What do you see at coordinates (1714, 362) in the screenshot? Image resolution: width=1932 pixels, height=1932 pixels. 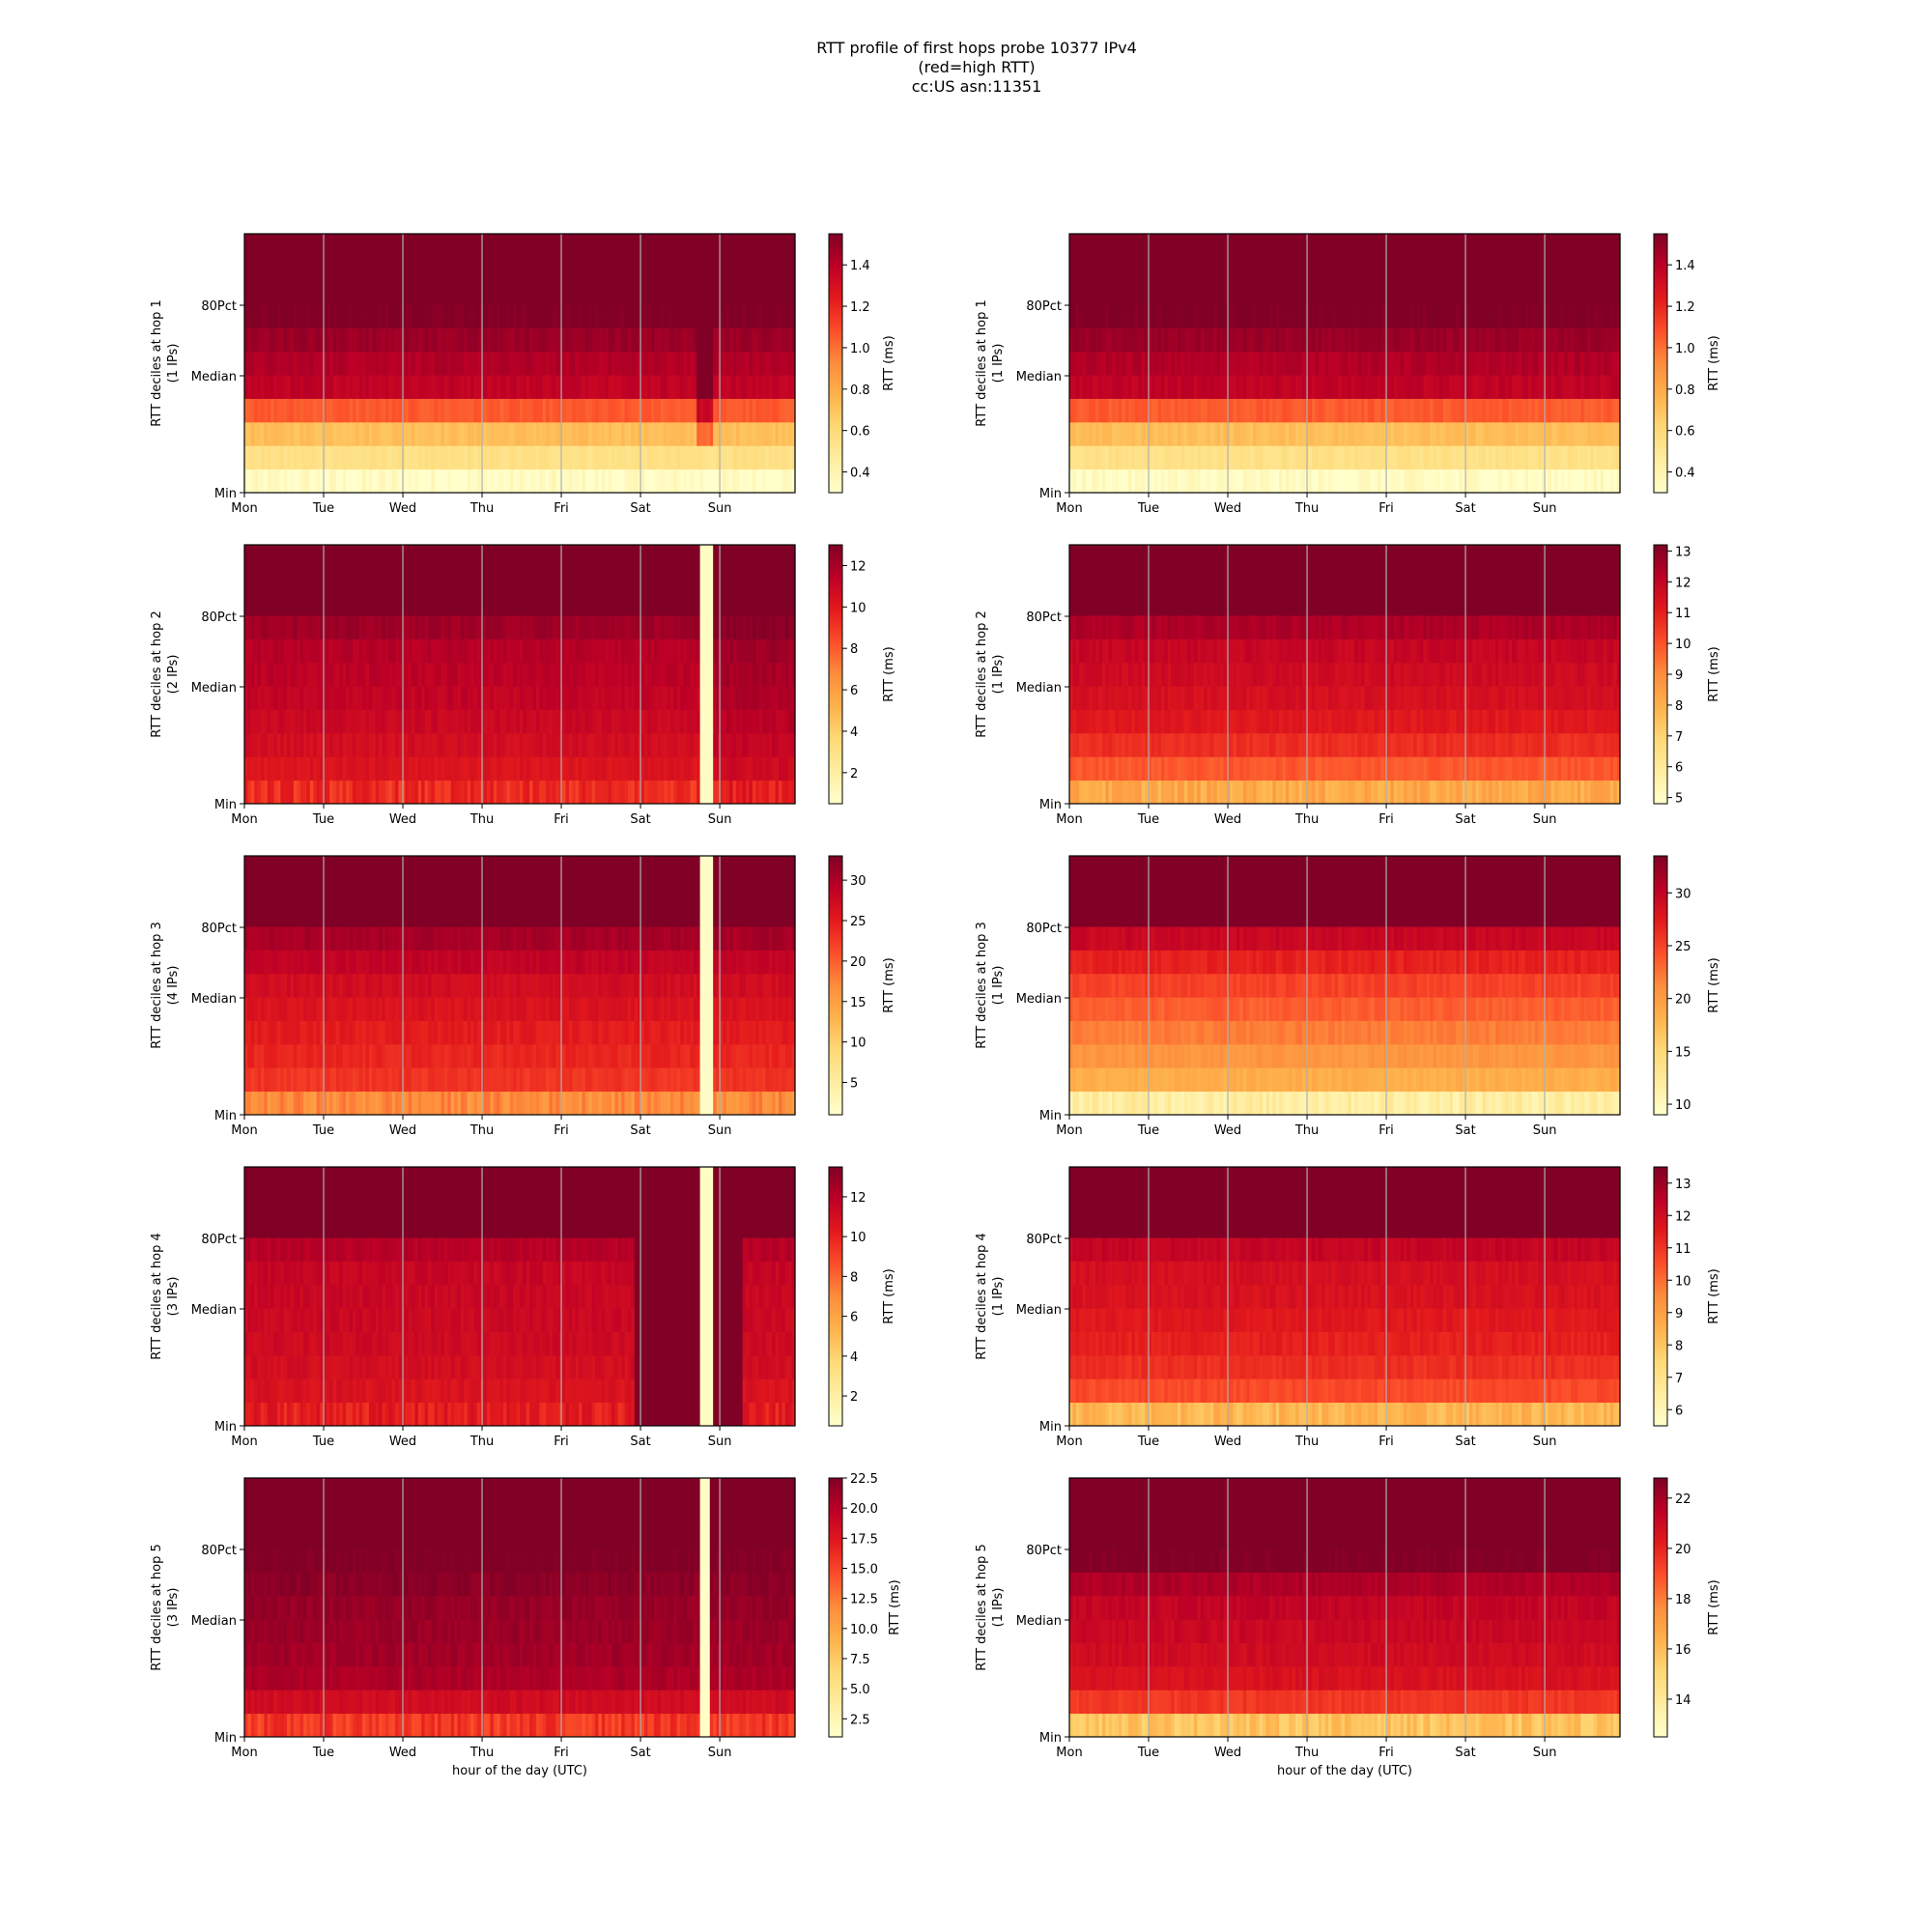 I see `colorbar-label: RTT (ms)` at bounding box center [1714, 362].